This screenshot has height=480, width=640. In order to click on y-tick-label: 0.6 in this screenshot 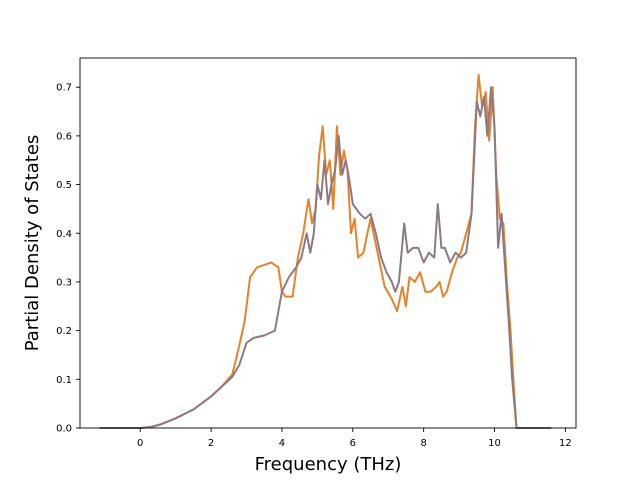, I will do `click(64, 136)`.